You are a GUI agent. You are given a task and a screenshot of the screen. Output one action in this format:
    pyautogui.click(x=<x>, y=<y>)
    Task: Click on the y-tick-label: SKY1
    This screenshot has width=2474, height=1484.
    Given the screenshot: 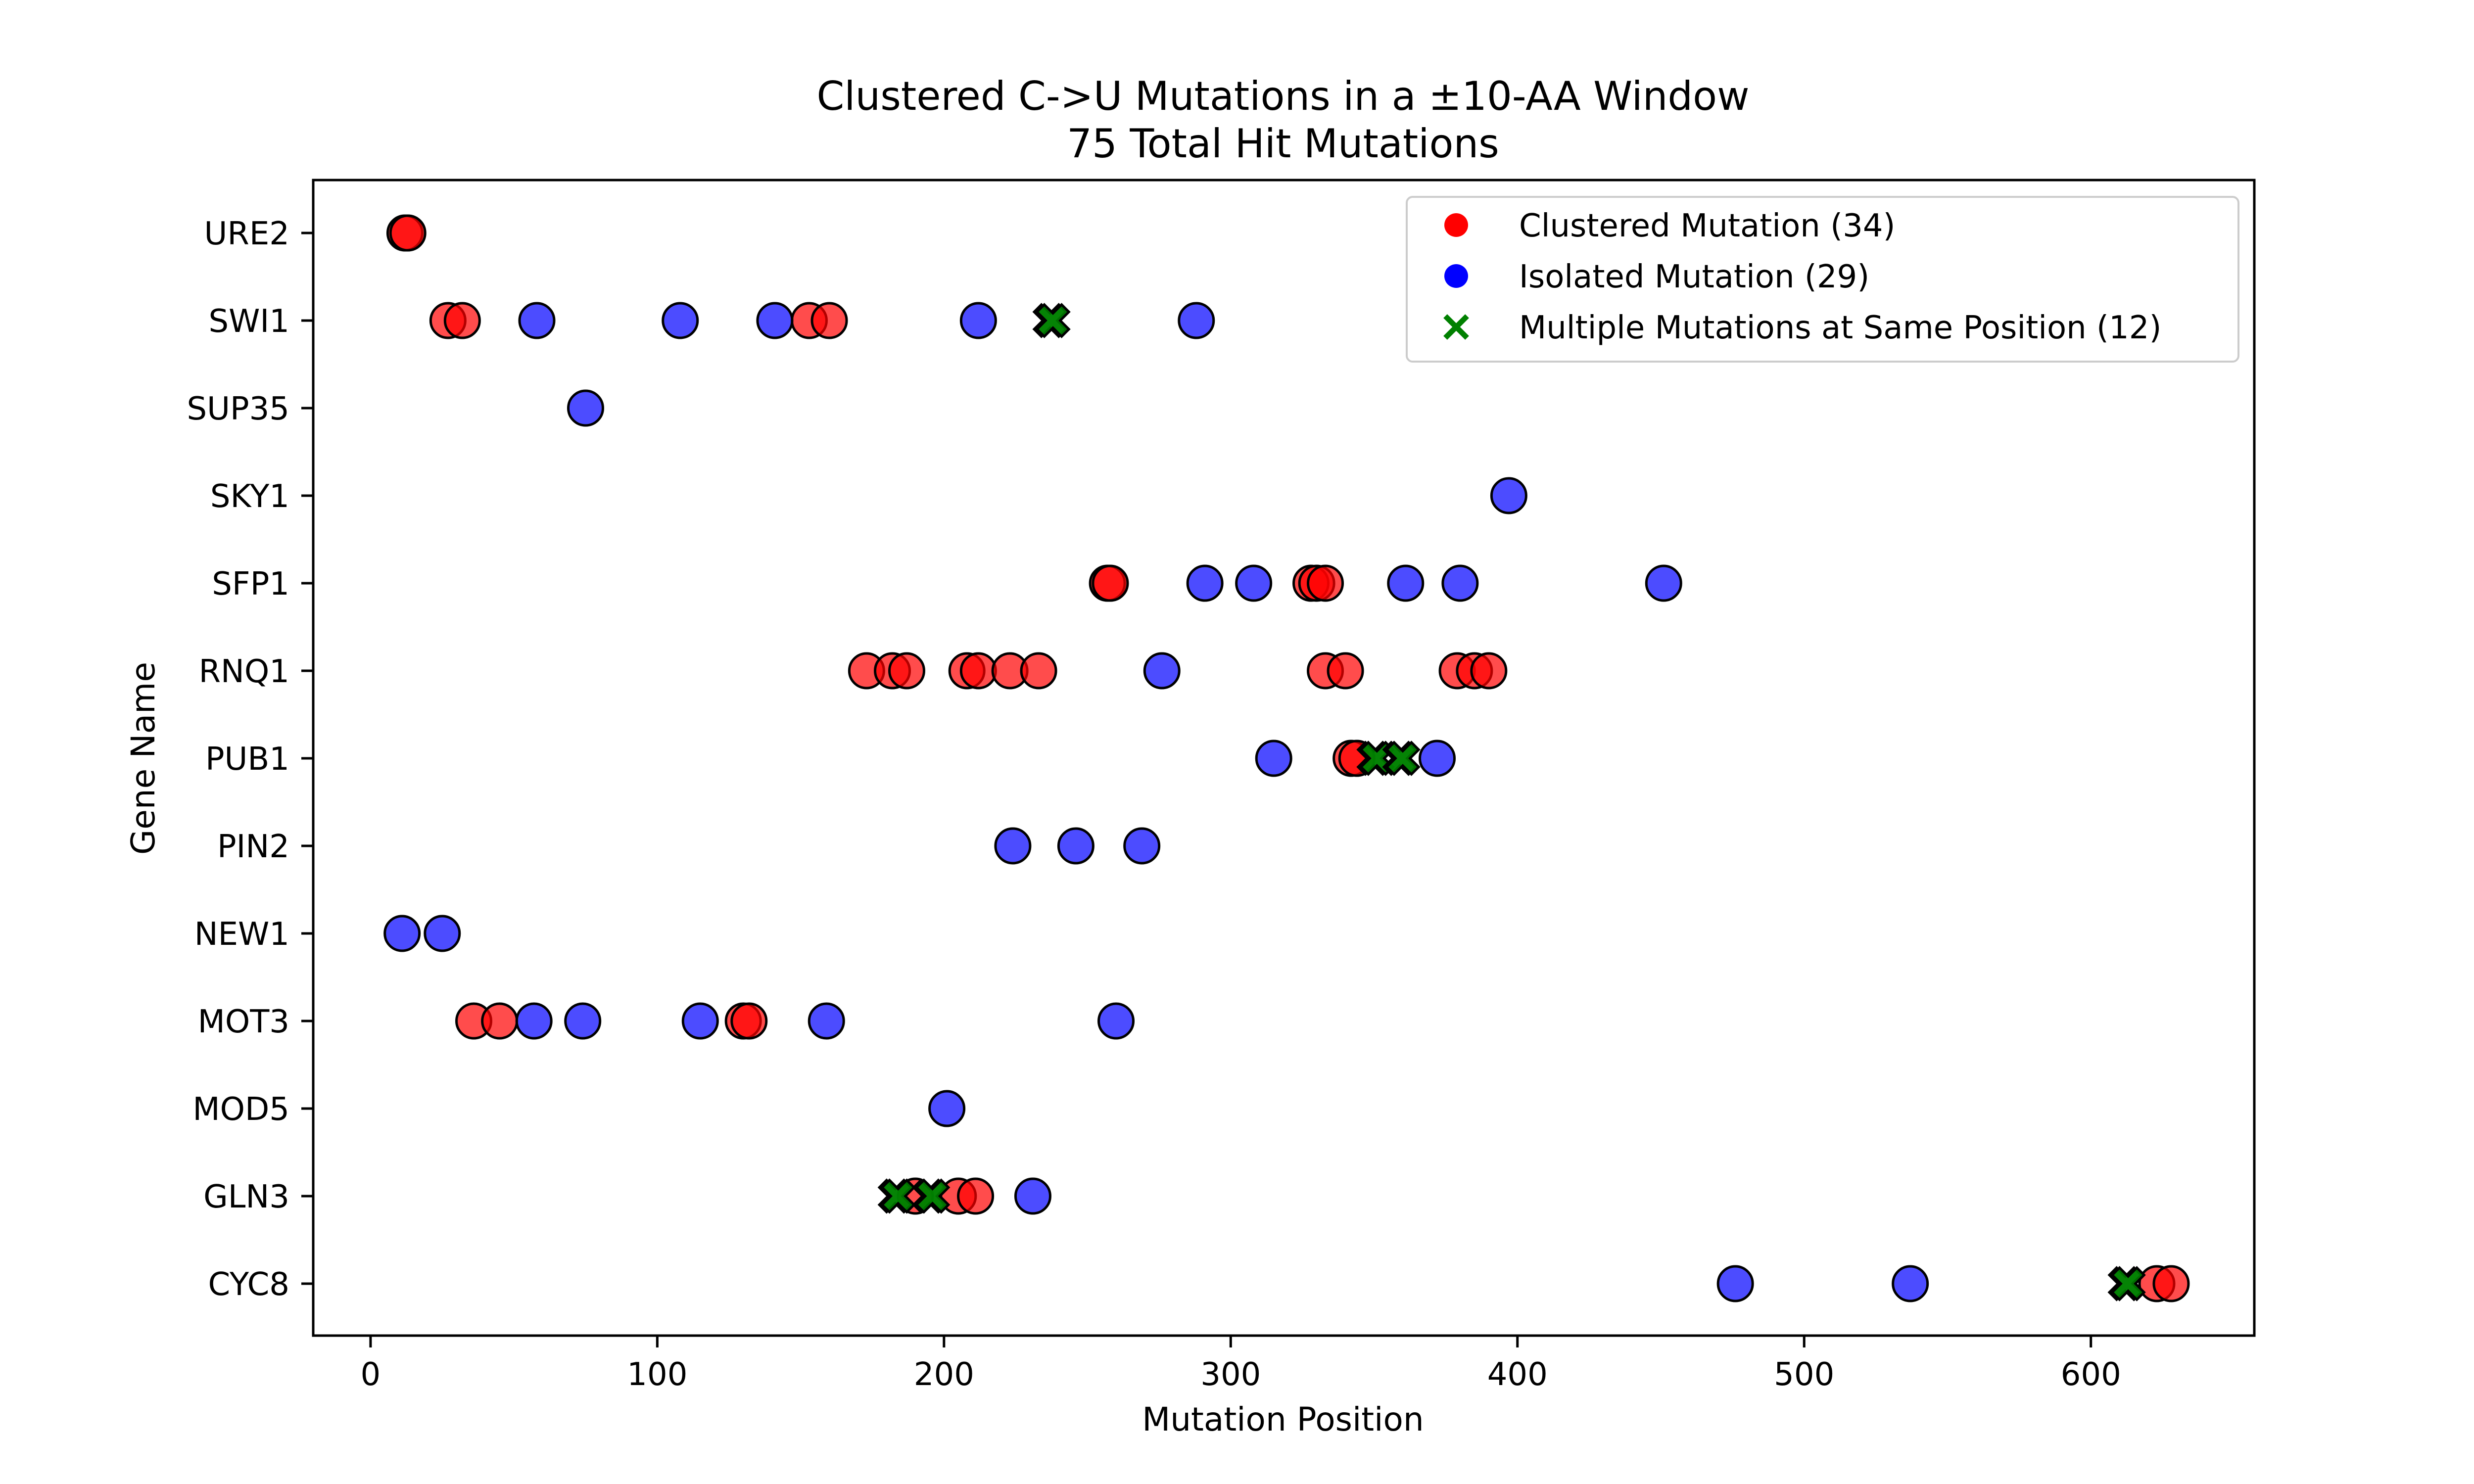 What is the action you would take?
    pyautogui.click(x=250, y=496)
    